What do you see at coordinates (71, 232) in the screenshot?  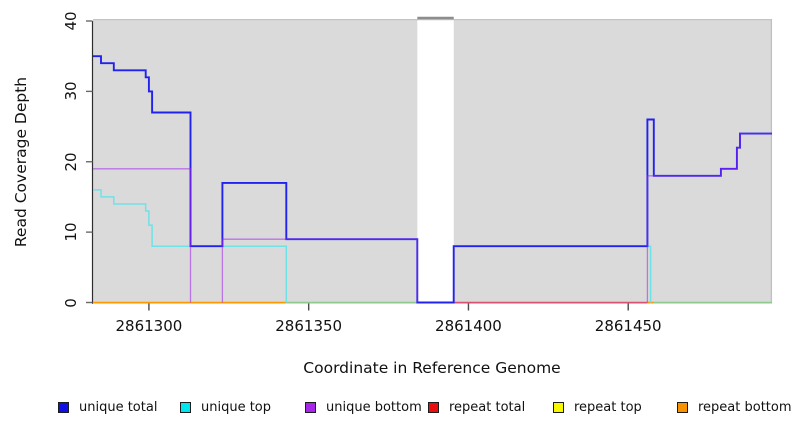 I see `y-tick-label: 10` at bounding box center [71, 232].